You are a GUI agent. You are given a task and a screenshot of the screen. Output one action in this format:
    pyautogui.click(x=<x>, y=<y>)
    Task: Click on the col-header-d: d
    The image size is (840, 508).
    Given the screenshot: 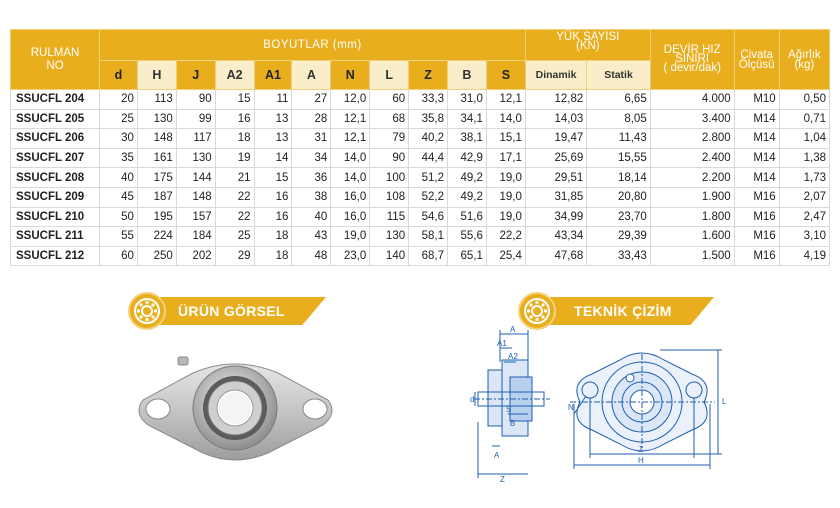 What is the action you would take?
    pyautogui.click(x=118, y=75)
    